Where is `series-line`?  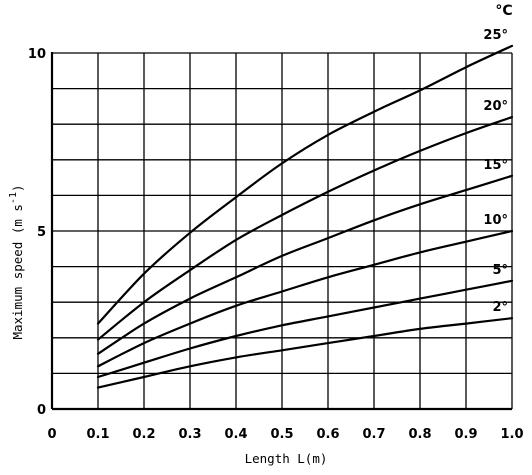 series-line is located at coordinates (305, 353).